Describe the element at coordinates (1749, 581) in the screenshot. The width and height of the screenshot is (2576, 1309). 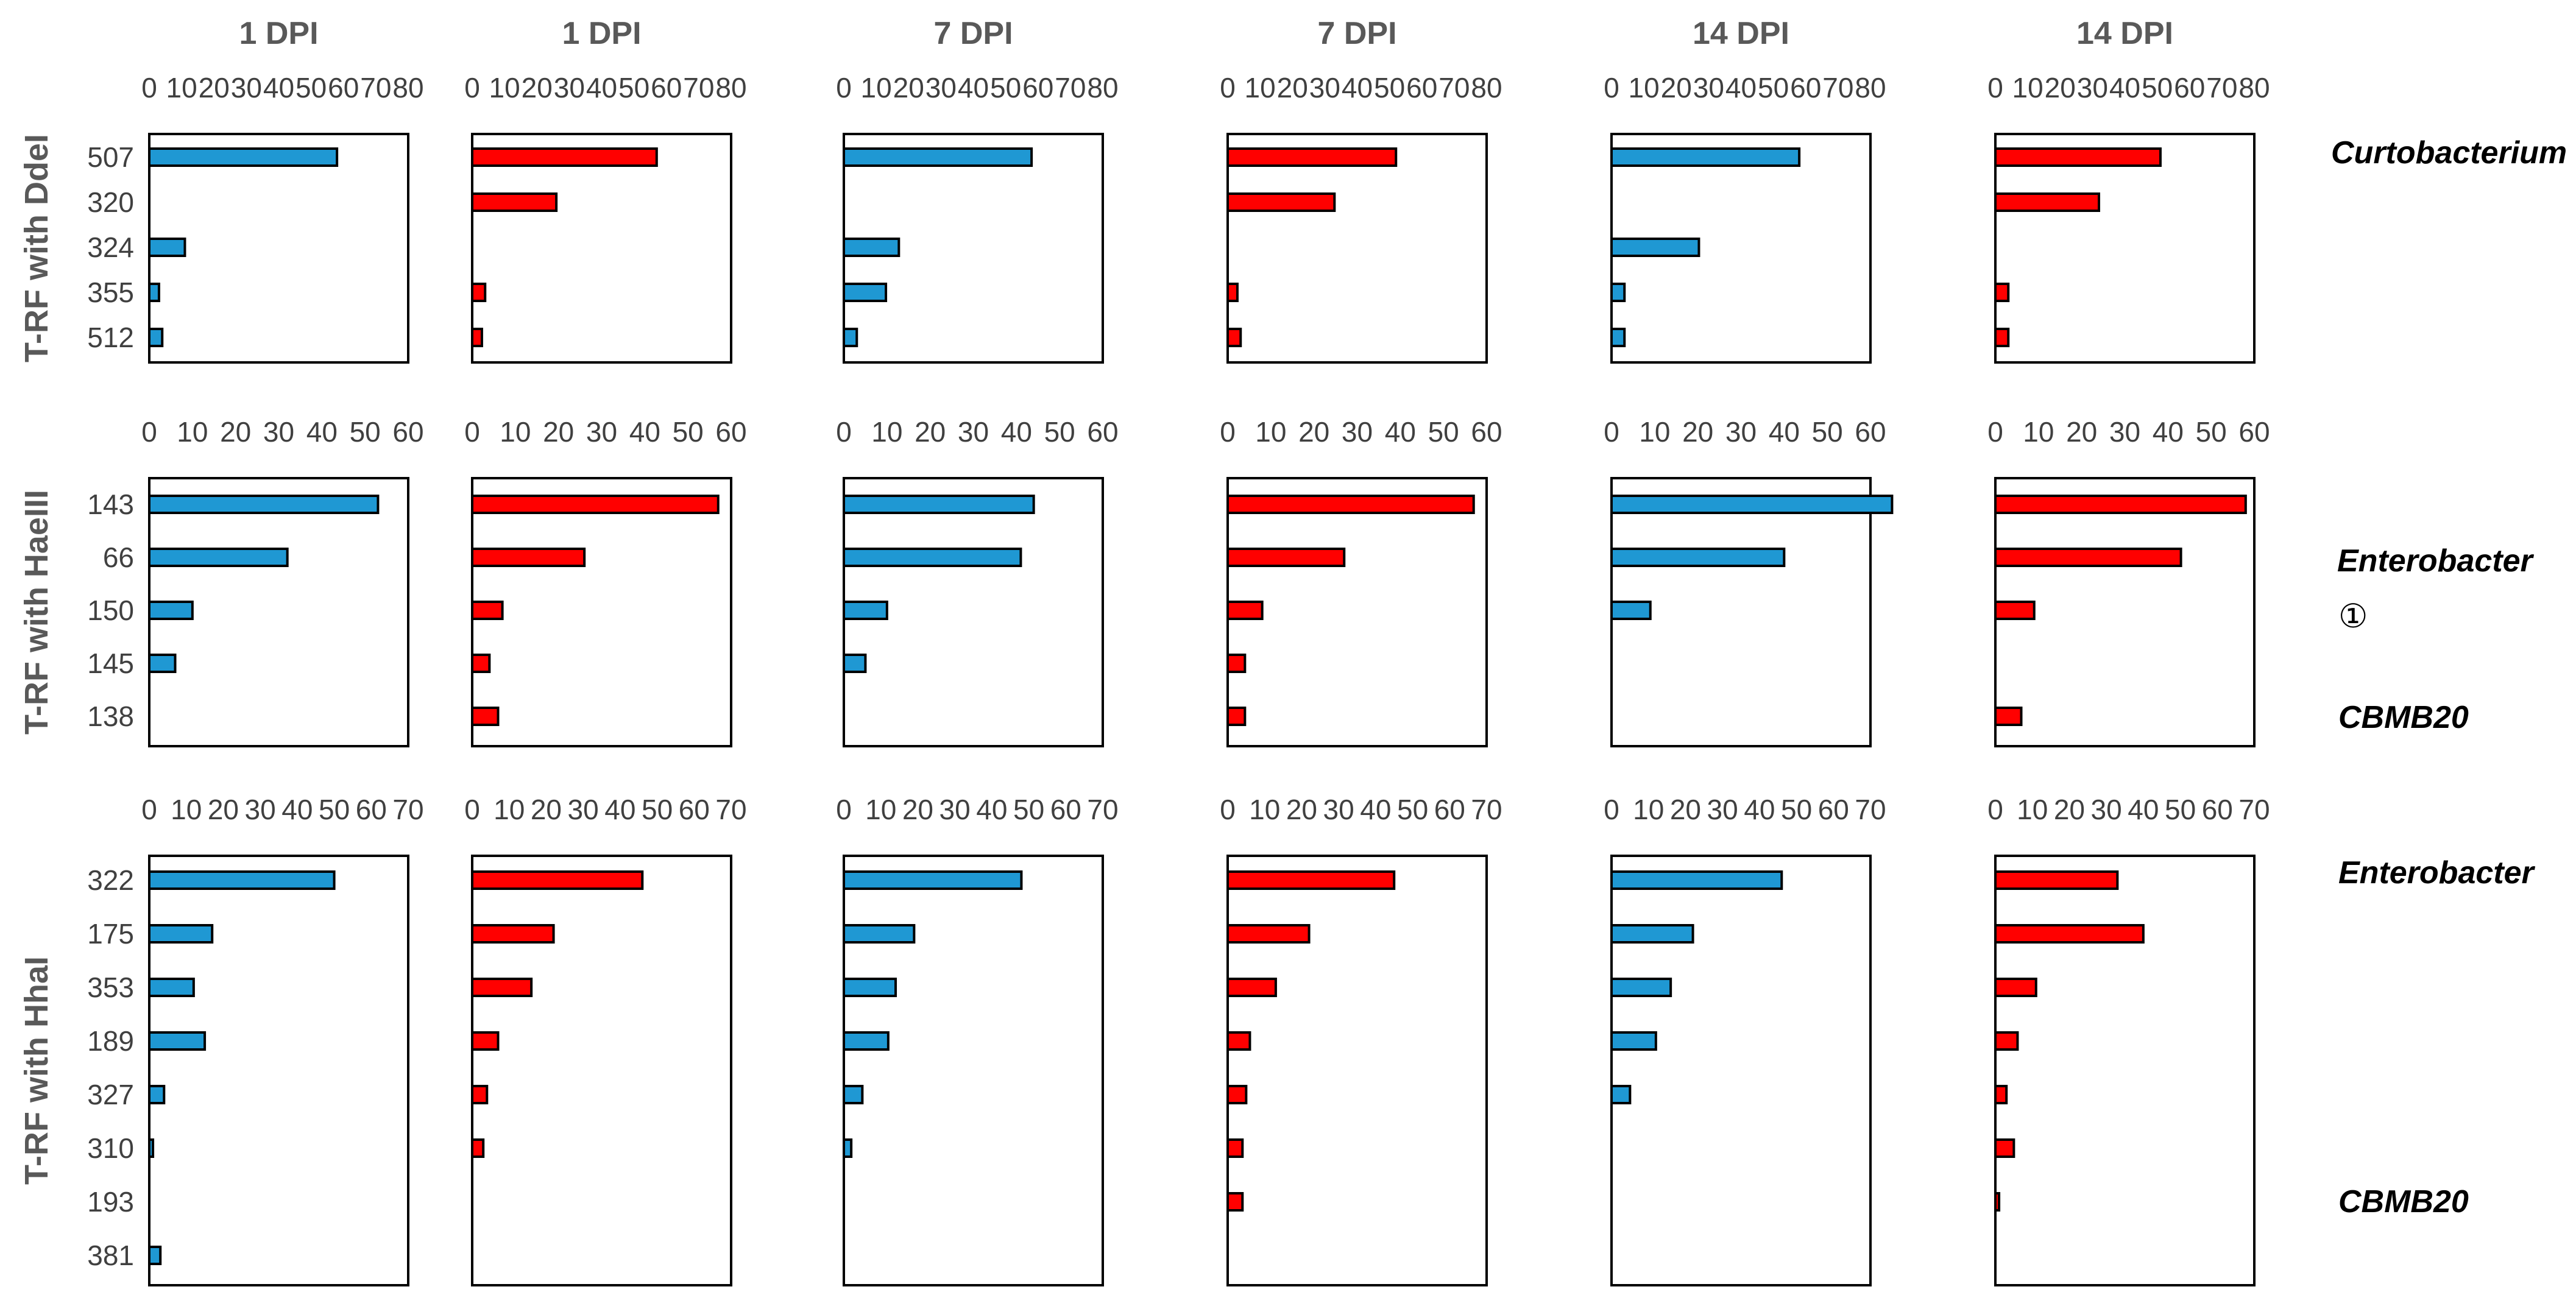
I see `panel: 0 10 20 30 40 50 60` at that location.